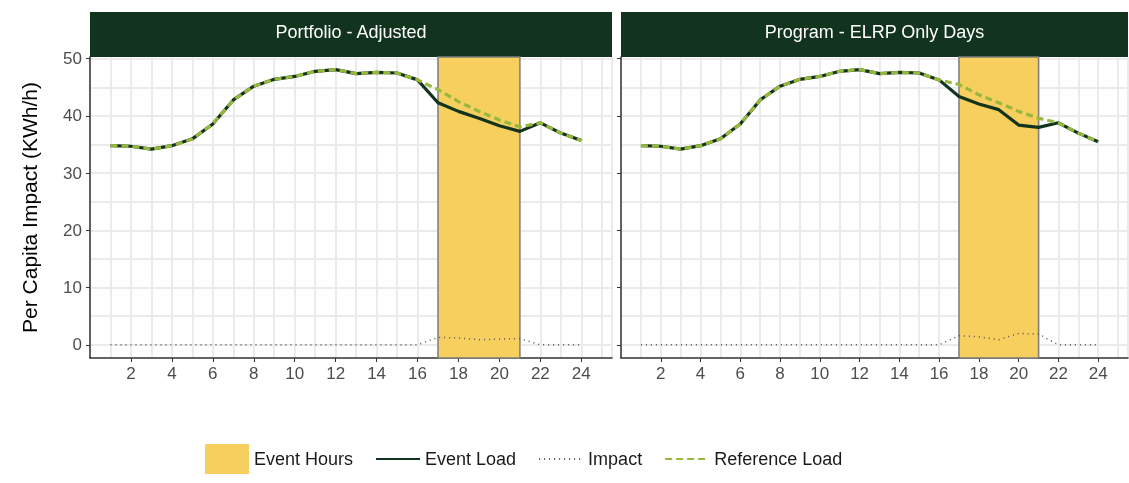 Image resolution: width=1129 pixels, height=483 pixels. Describe the element at coordinates (77, 345) in the screenshot. I see `y-tick-label: 0` at that location.